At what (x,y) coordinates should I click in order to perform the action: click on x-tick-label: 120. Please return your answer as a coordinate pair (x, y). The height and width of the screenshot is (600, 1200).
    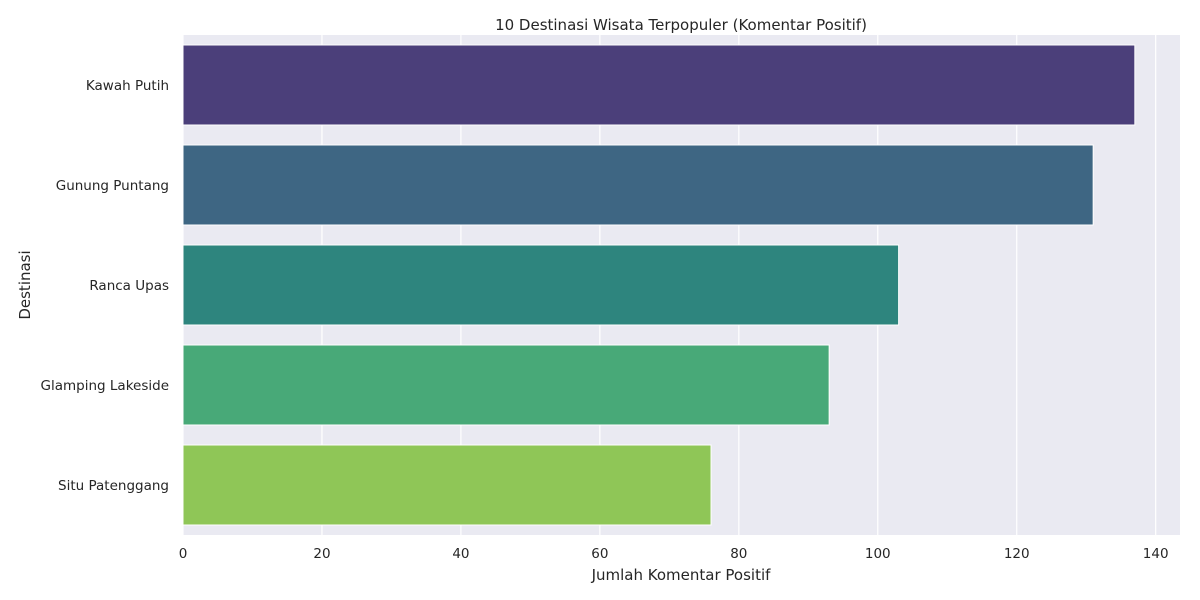
    Looking at the image, I should click on (1017, 554).